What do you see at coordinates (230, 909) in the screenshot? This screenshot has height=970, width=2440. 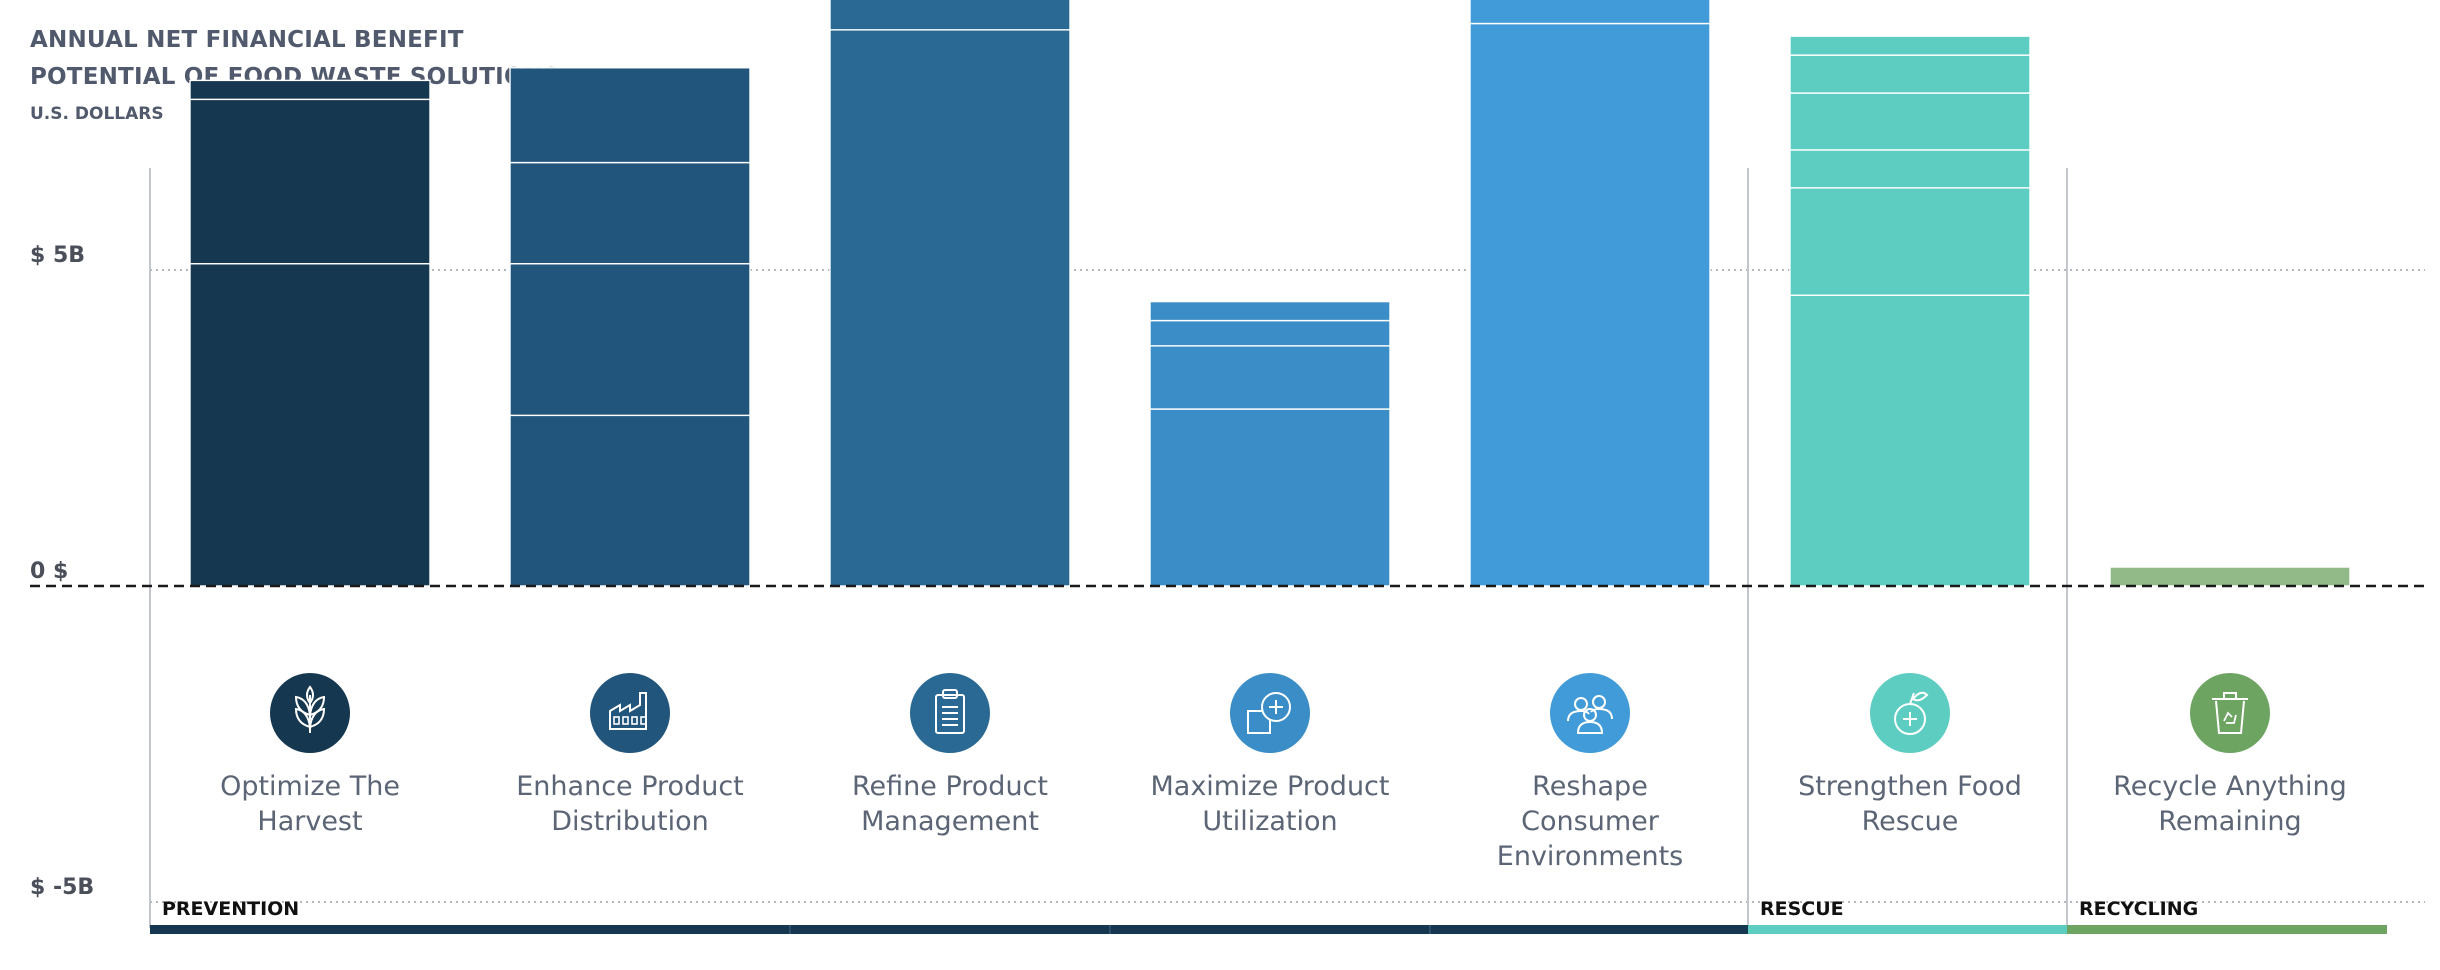 I see `group-label: PREVENTION` at bounding box center [230, 909].